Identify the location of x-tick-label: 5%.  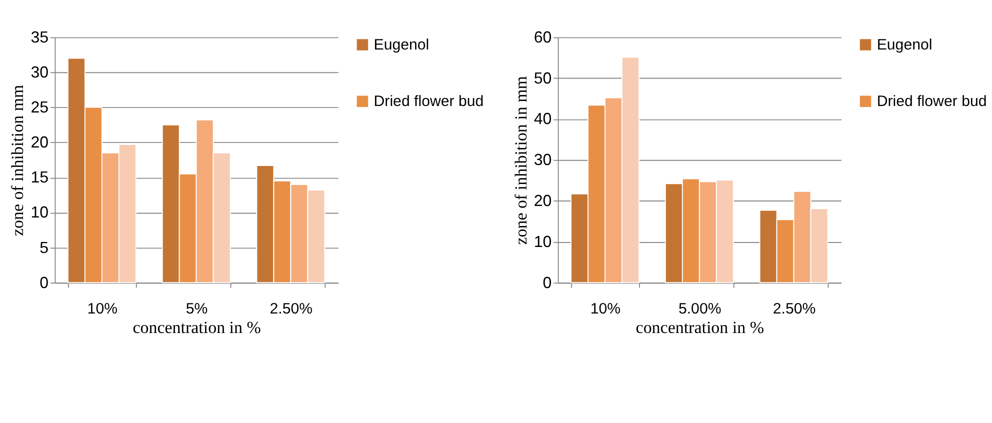
(197, 309).